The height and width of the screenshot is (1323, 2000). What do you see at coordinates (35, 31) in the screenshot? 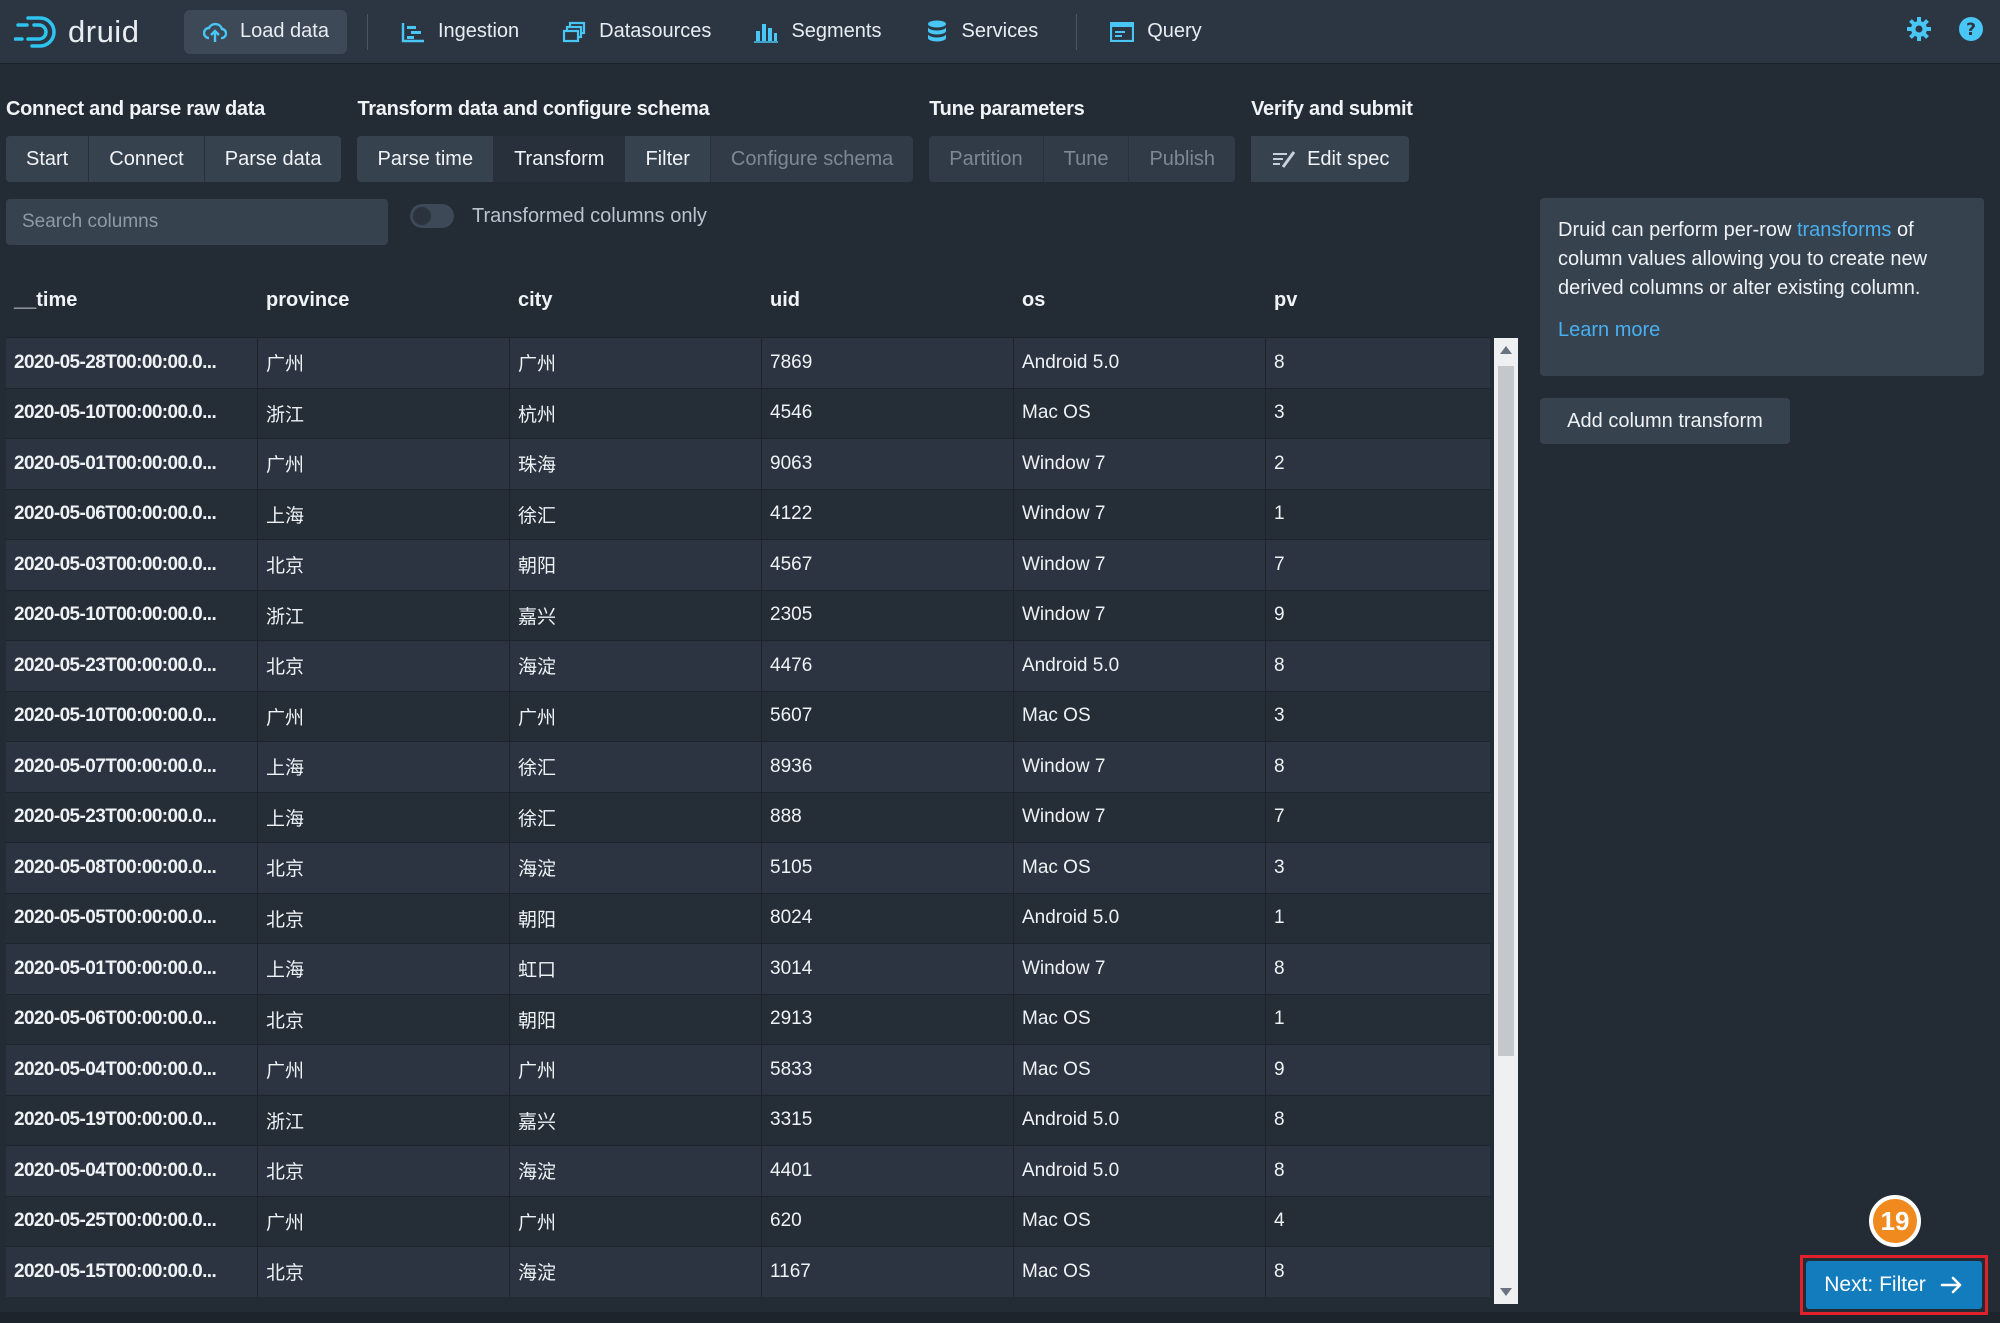
I see `druid-logo-icon` at bounding box center [35, 31].